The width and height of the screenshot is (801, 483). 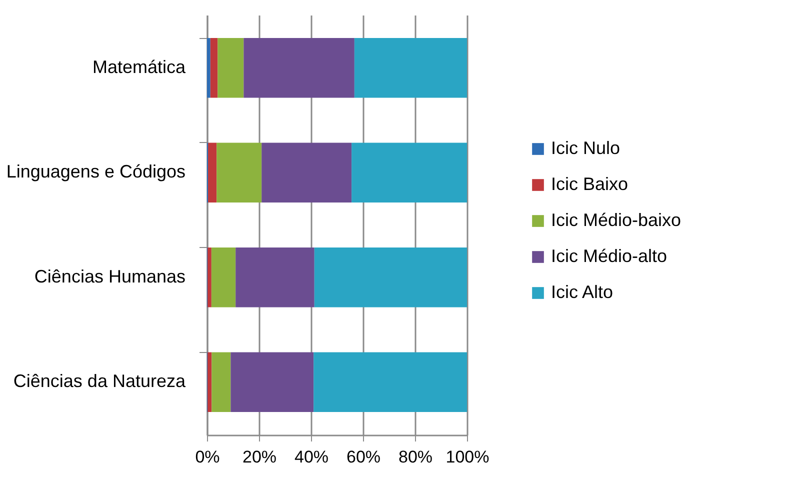 What do you see at coordinates (468, 457) in the screenshot?
I see `x-tick-label: 100%` at bounding box center [468, 457].